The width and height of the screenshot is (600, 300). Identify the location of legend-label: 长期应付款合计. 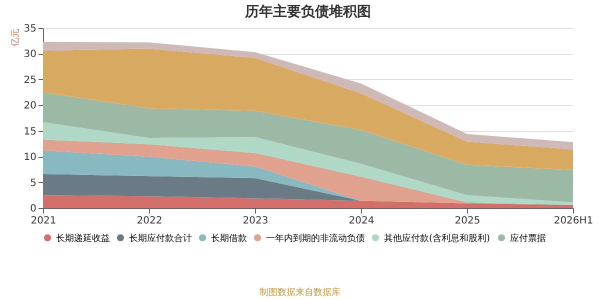
(160, 238).